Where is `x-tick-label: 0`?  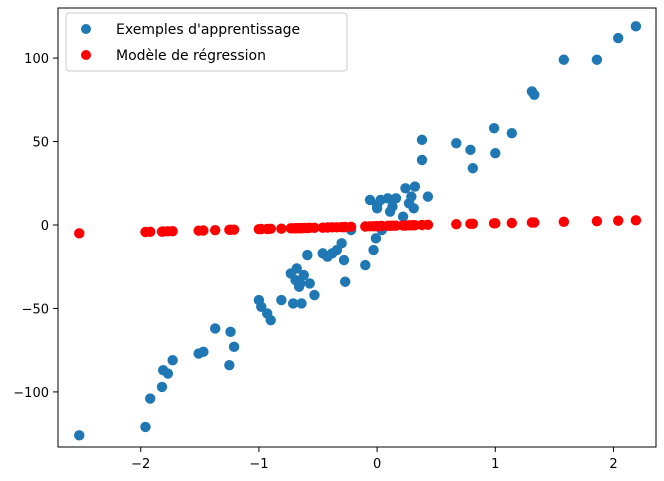
x-tick-label: 0 is located at coordinates (377, 464).